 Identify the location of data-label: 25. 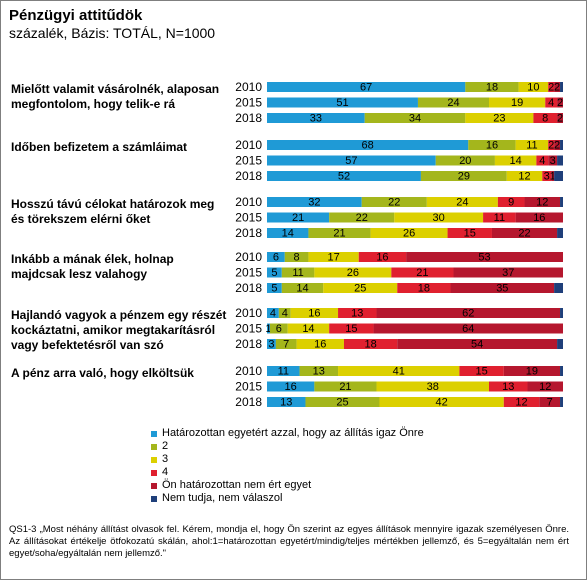
(360, 289).